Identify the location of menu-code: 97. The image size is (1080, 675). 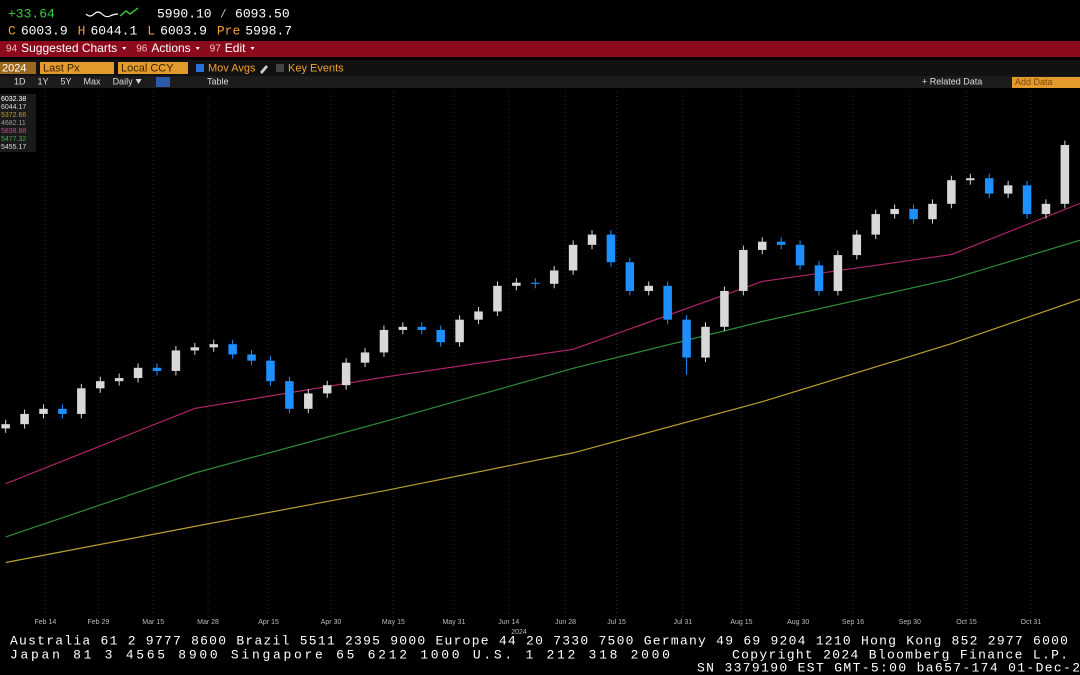
(216, 49).